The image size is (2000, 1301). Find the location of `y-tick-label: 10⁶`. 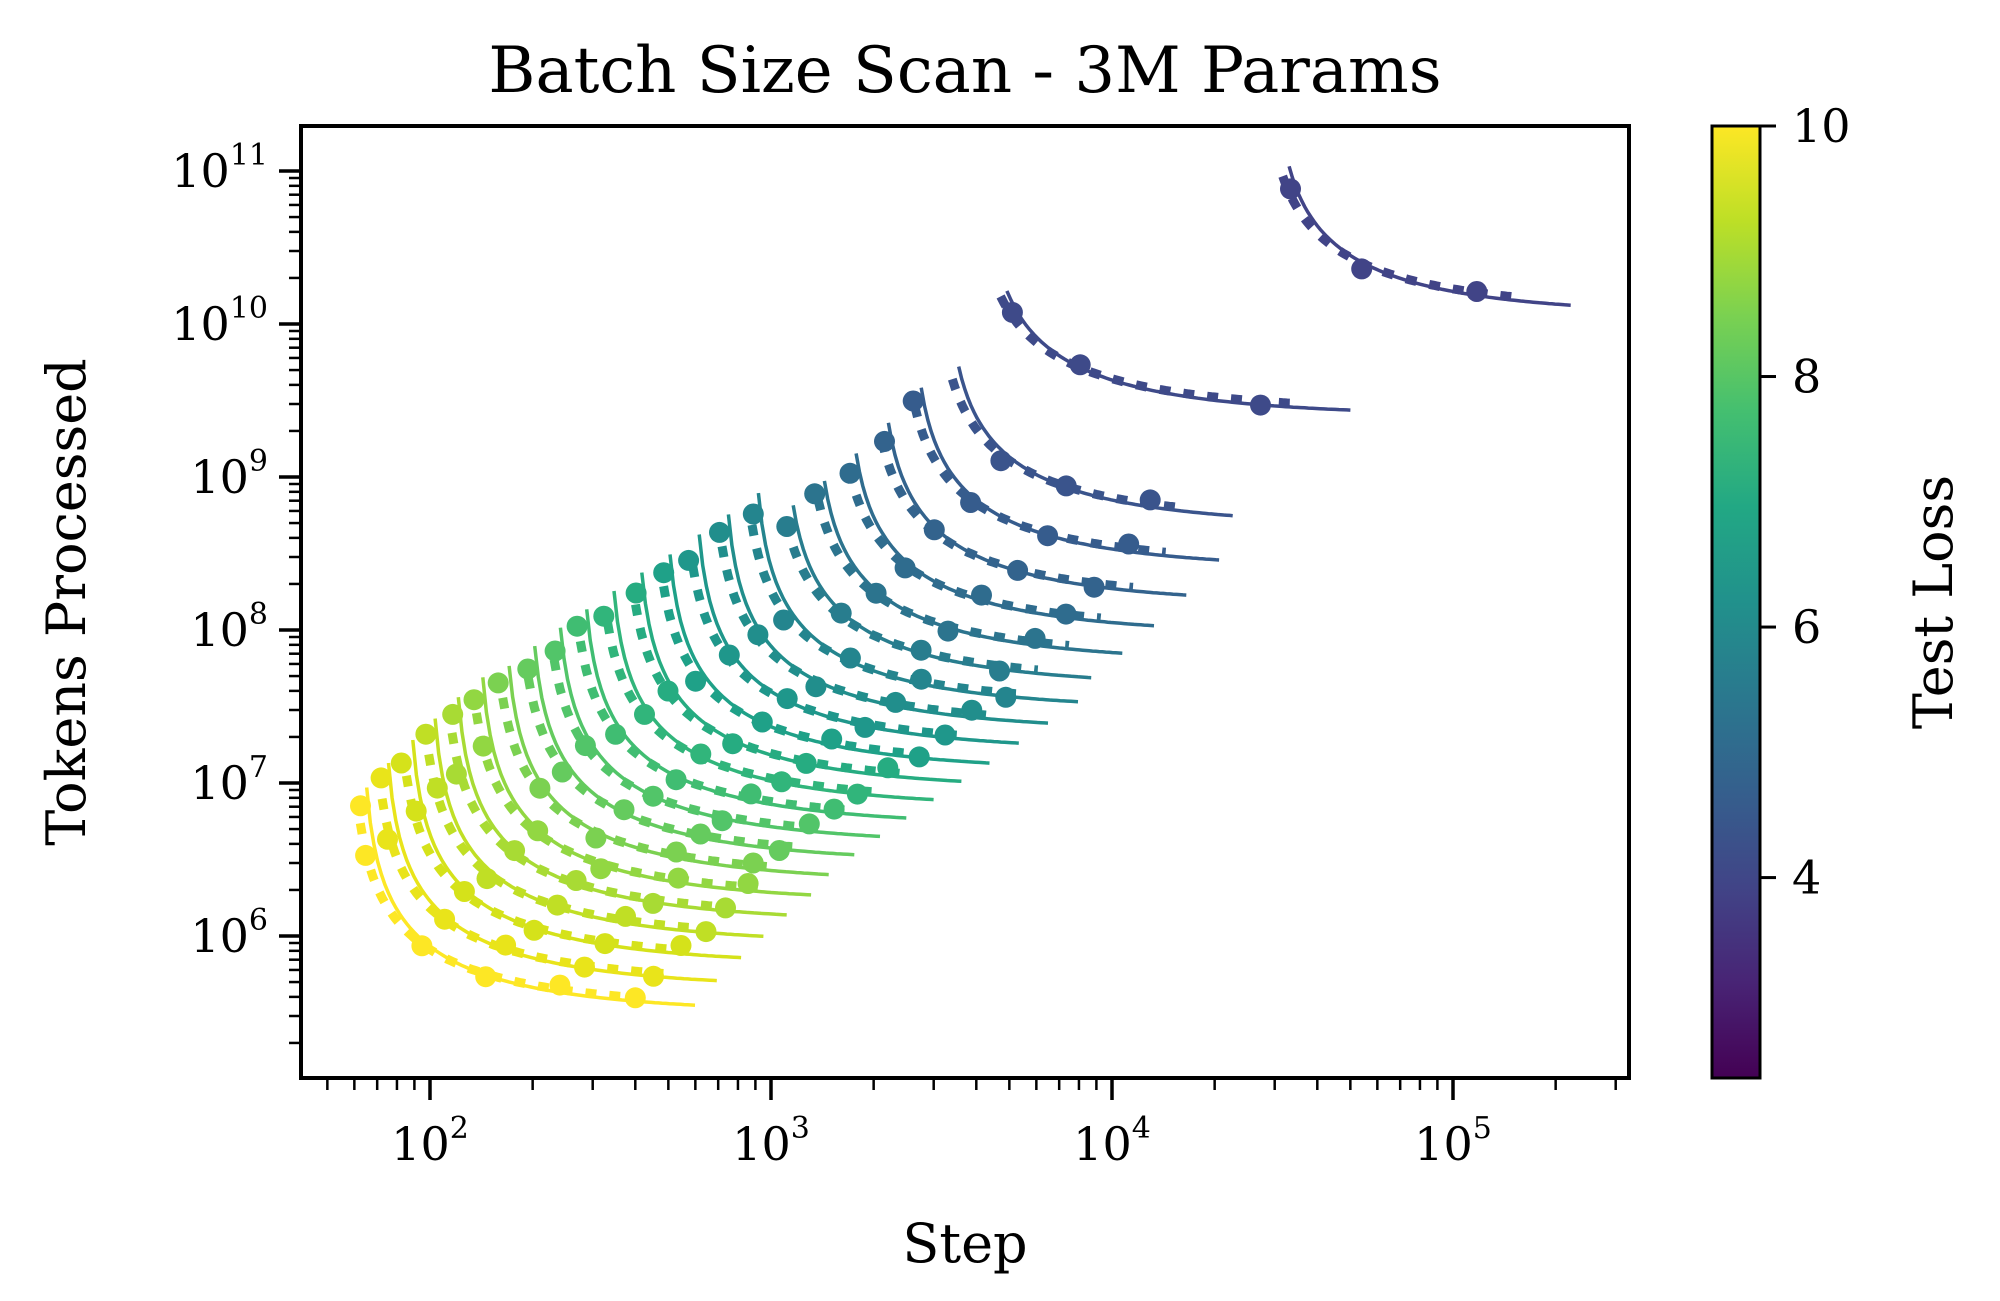

y-tick-label: 10⁶ is located at coordinates (229, 933).